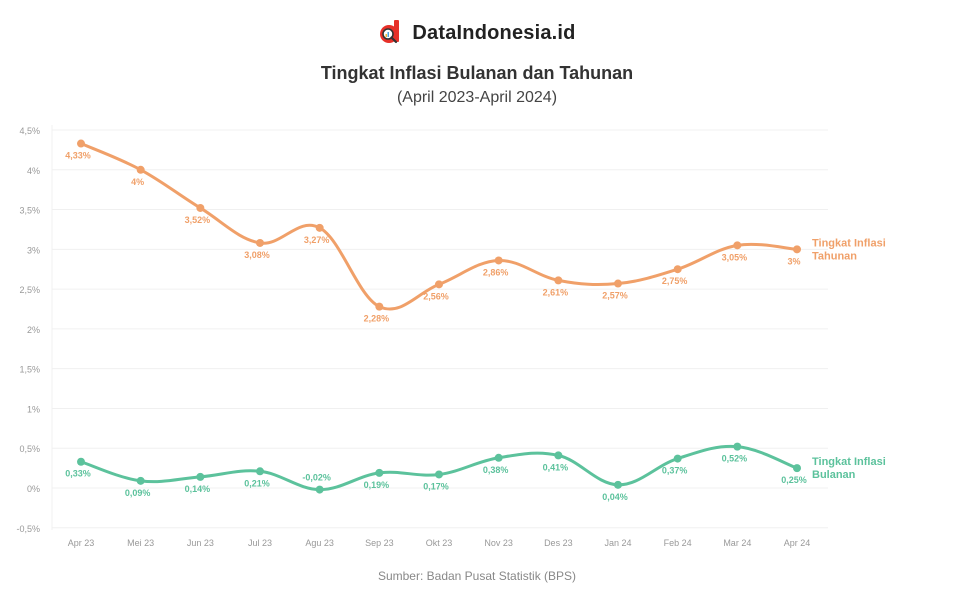 The height and width of the screenshot is (596, 954). I want to click on data-label: 2,28%, so click(377, 319).